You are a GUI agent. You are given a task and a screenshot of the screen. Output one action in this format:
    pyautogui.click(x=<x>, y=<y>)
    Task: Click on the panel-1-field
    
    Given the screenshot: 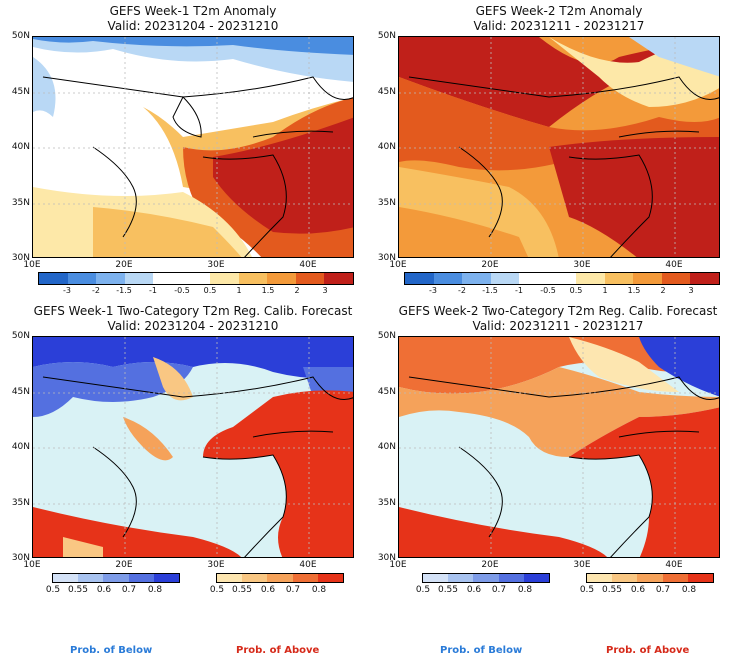 What is the action you would take?
    pyautogui.click(x=193, y=147)
    